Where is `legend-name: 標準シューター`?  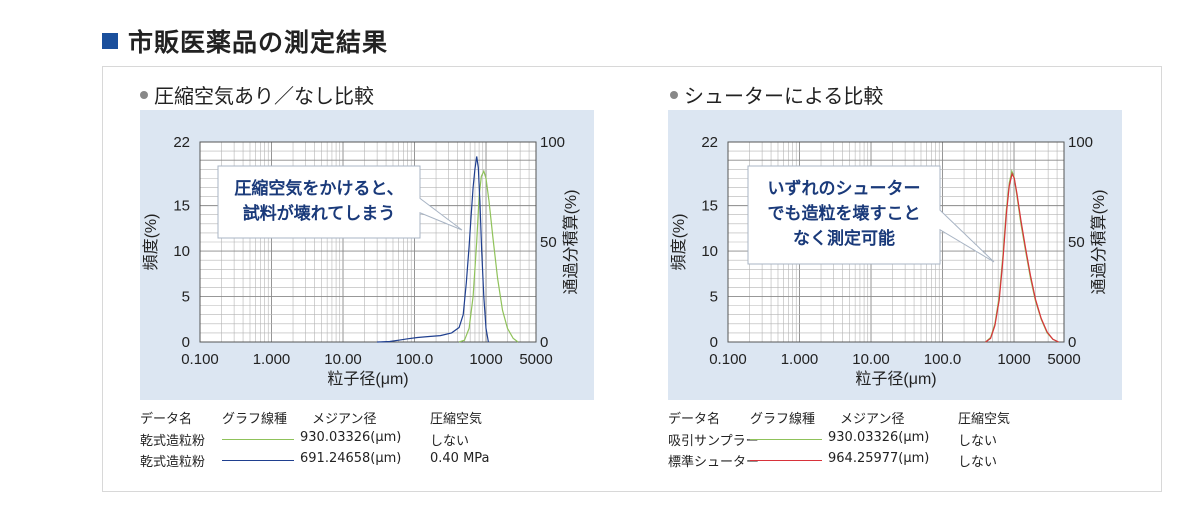 legend-name: 標準シューター is located at coordinates (714, 462).